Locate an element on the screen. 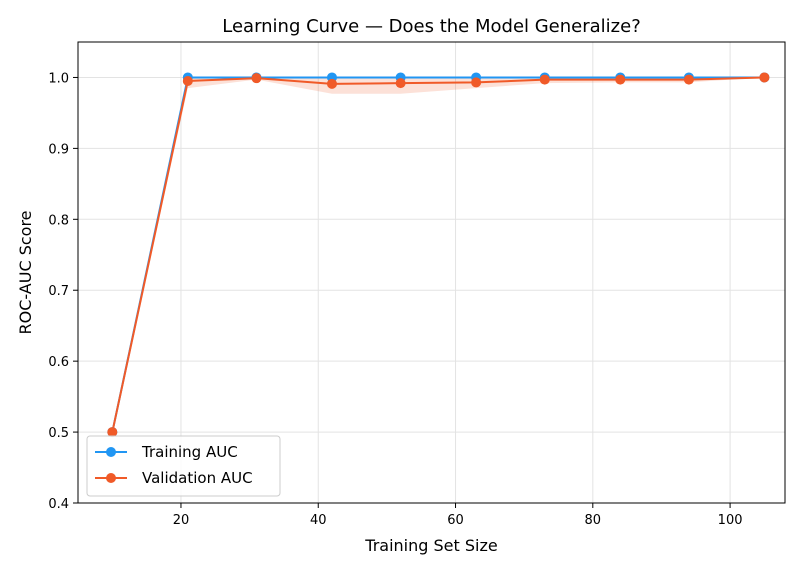  y-axis-ticks: 0.4 0.5 0.6 0.7 0.8 0.9 1.0 is located at coordinates (63, 291).